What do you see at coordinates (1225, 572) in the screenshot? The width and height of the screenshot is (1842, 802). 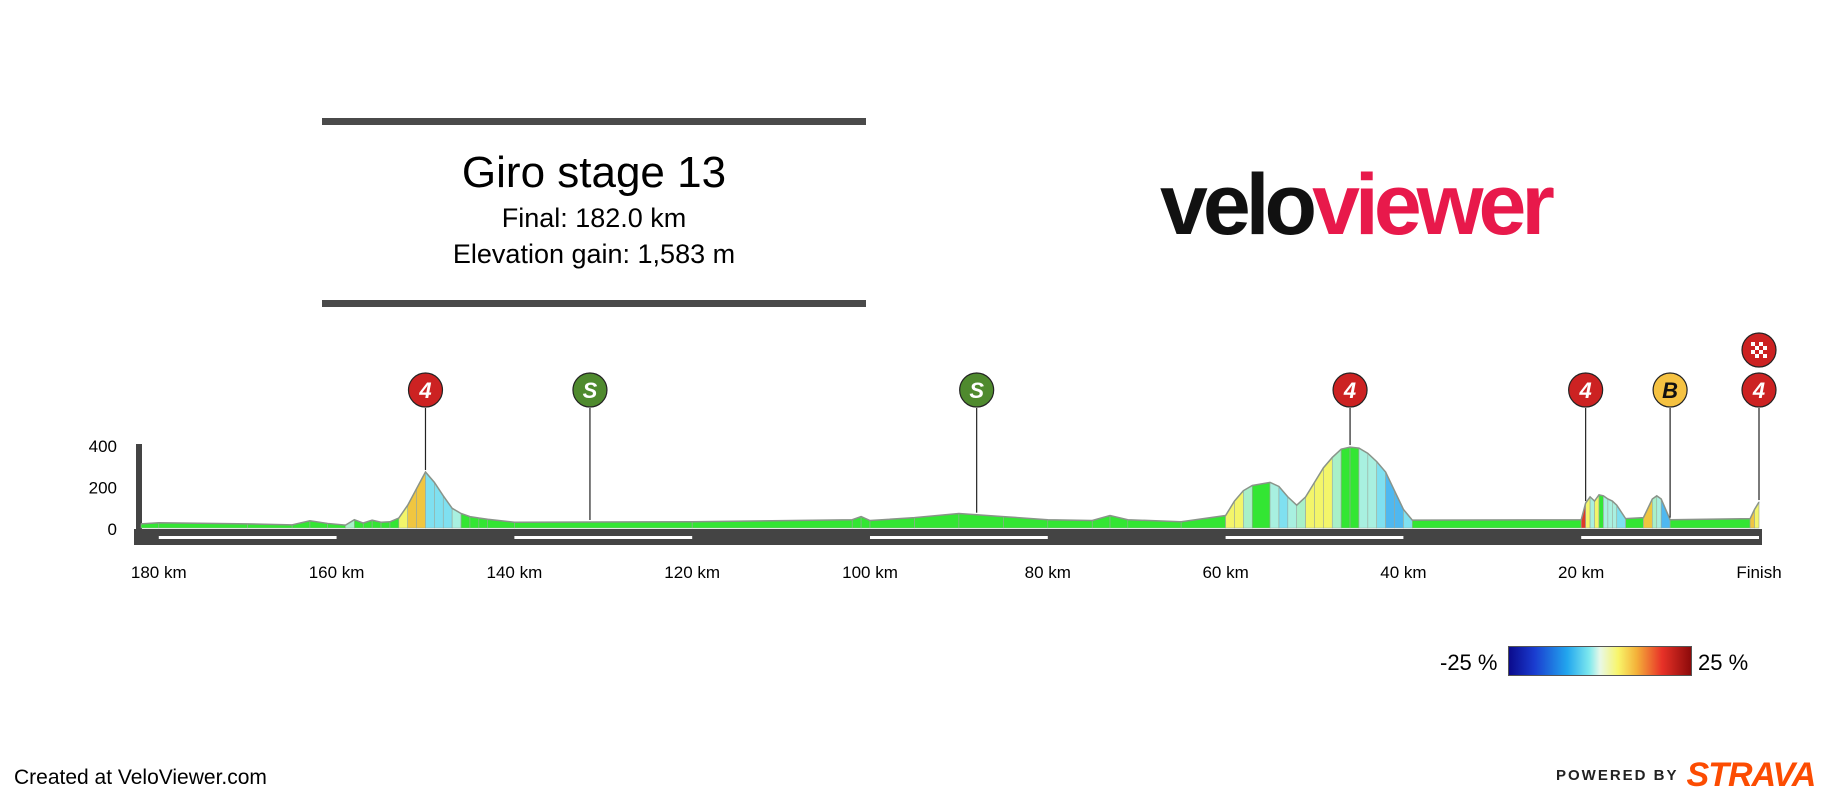 I see `x-tick-label: 60 km` at bounding box center [1225, 572].